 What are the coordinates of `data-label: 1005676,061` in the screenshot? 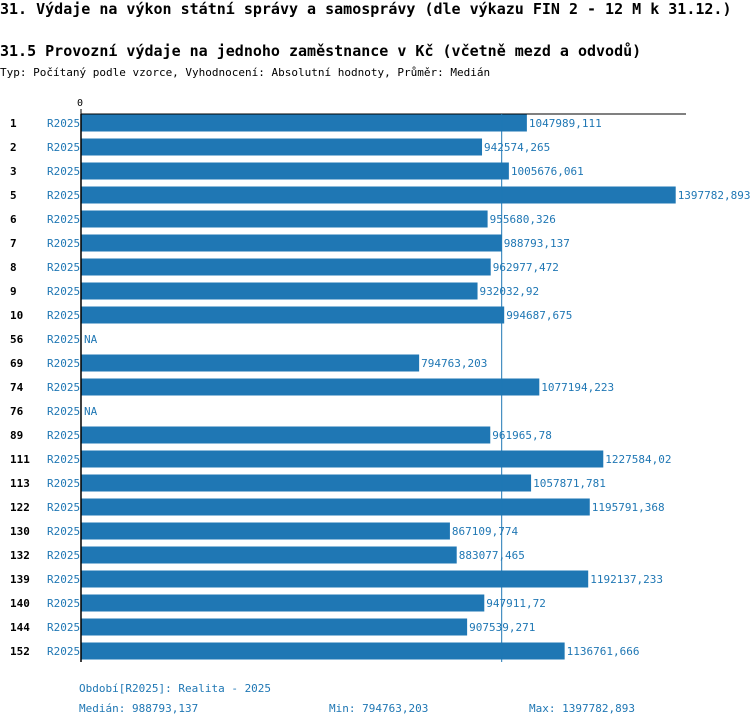 It's located at (547, 171).